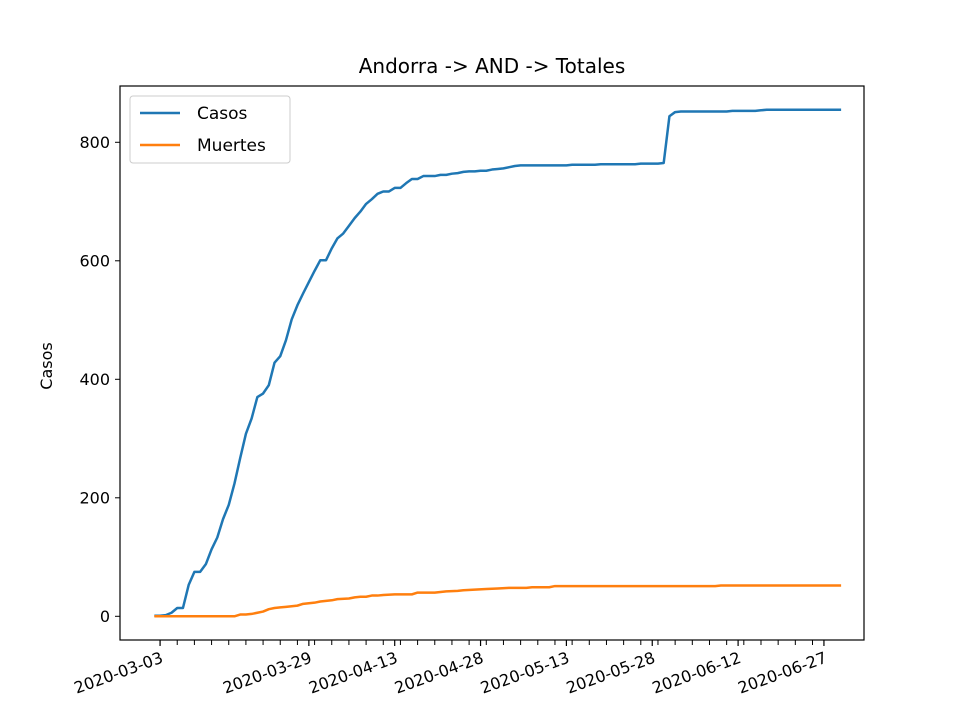  What do you see at coordinates (492, 66) in the screenshot?
I see `chart-title: Andorra -> AND -> Totales` at bounding box center [492, 66].